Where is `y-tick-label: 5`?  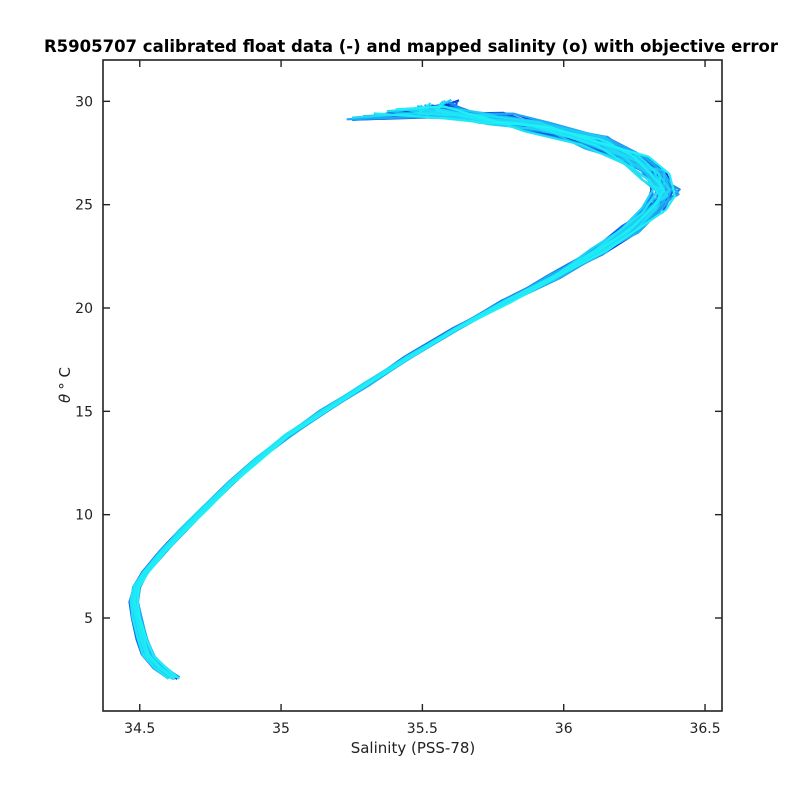 y-tick-label: 5 is located at coordinates (88, 619).